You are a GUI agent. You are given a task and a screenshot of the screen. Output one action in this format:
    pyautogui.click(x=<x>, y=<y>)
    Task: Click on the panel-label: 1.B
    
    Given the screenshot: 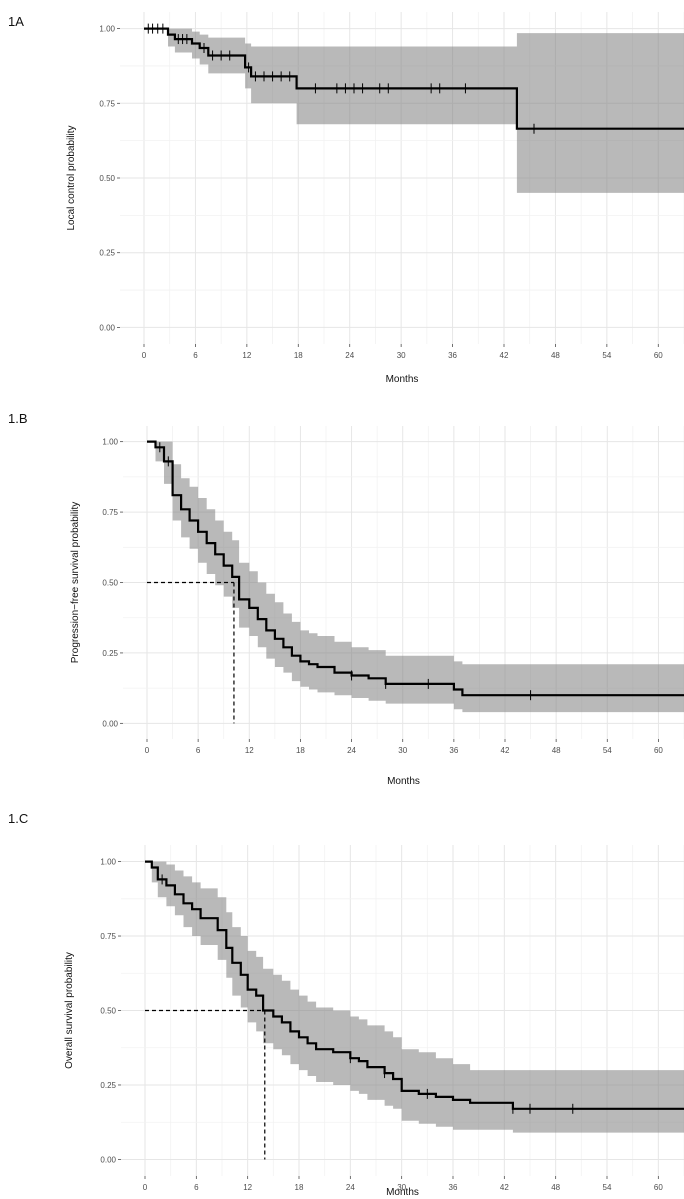 What is the action you would take?
    pyautogui.click(x=18, y=418)
    